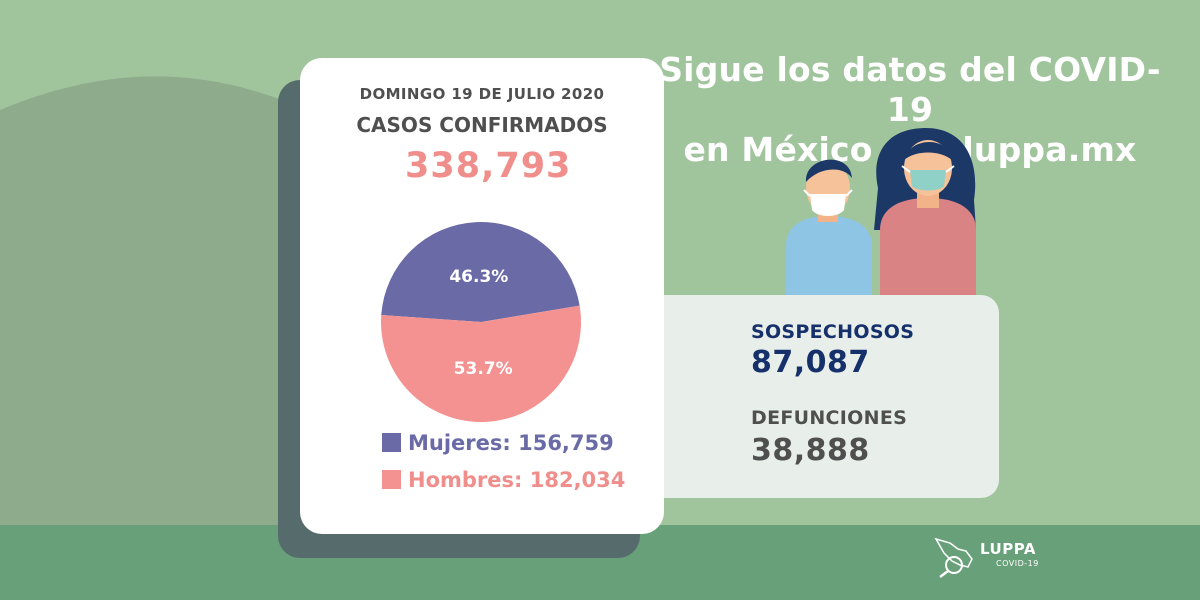 The height and width of the screenshot is (600, 1200). I want to click on legend-swatch-mujeres, so click(391, 442).